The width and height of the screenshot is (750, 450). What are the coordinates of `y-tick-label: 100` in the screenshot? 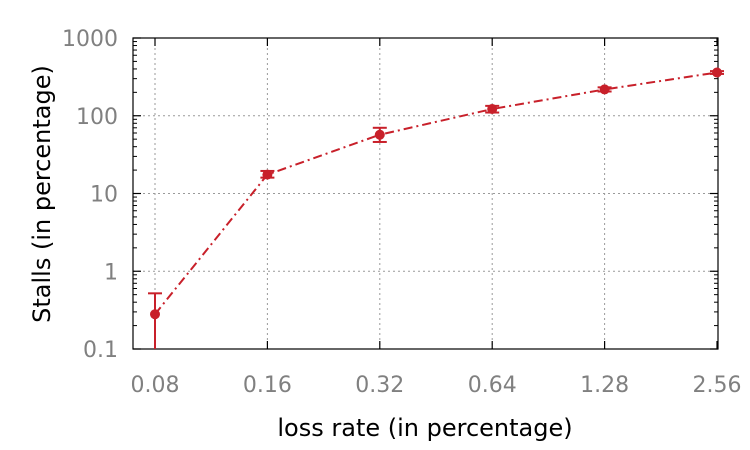 It's located at (97, 117).